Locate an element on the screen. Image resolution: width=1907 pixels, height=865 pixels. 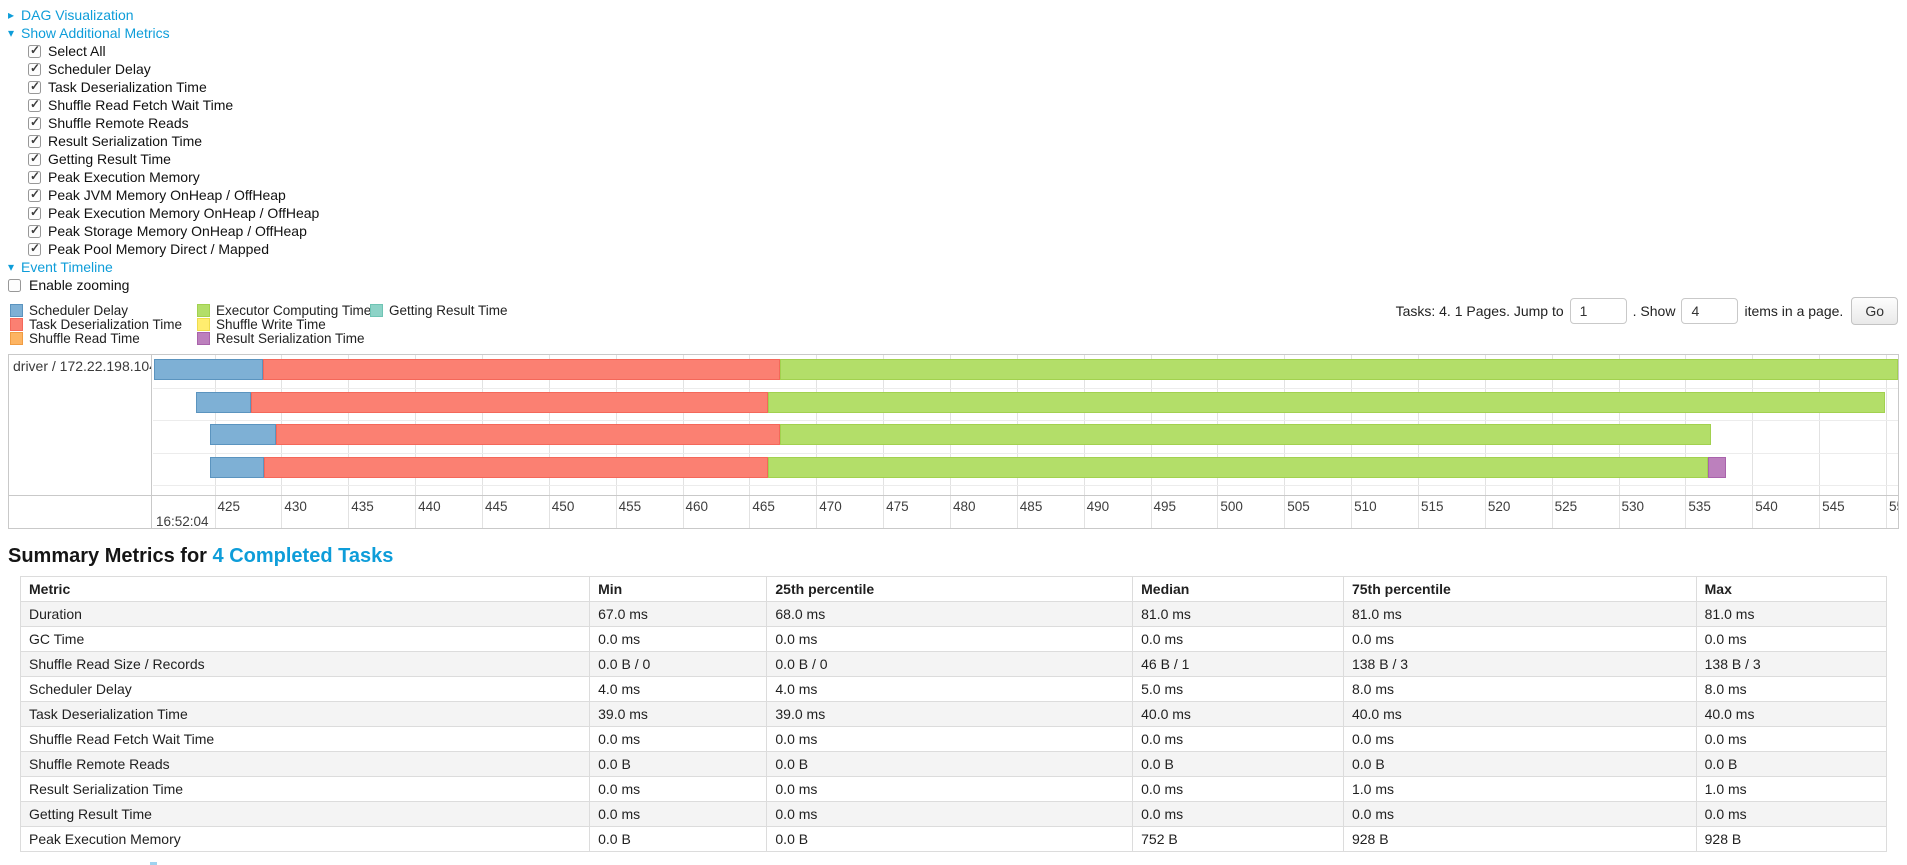
task-2-executor-computing-bar is located at coordinates (1326, 402).